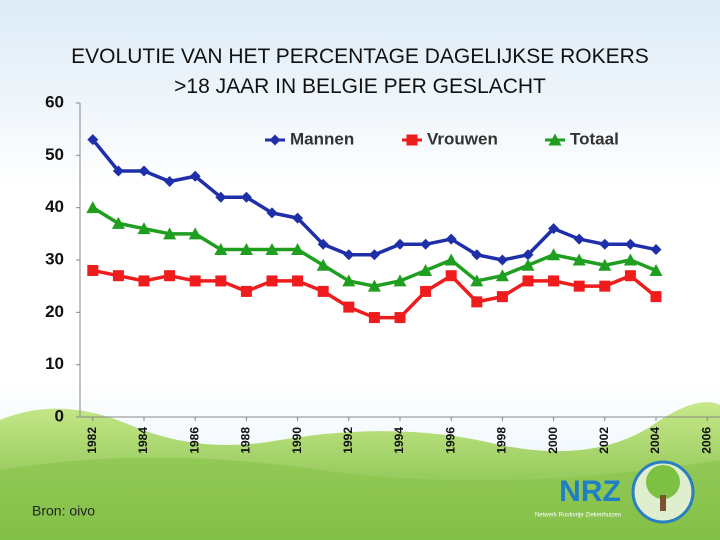 This screenshot has width=720, height=540. Describe the element at coordinates (399, 440) in the screenshot. I see `x-tick-label: 1994` at that location.